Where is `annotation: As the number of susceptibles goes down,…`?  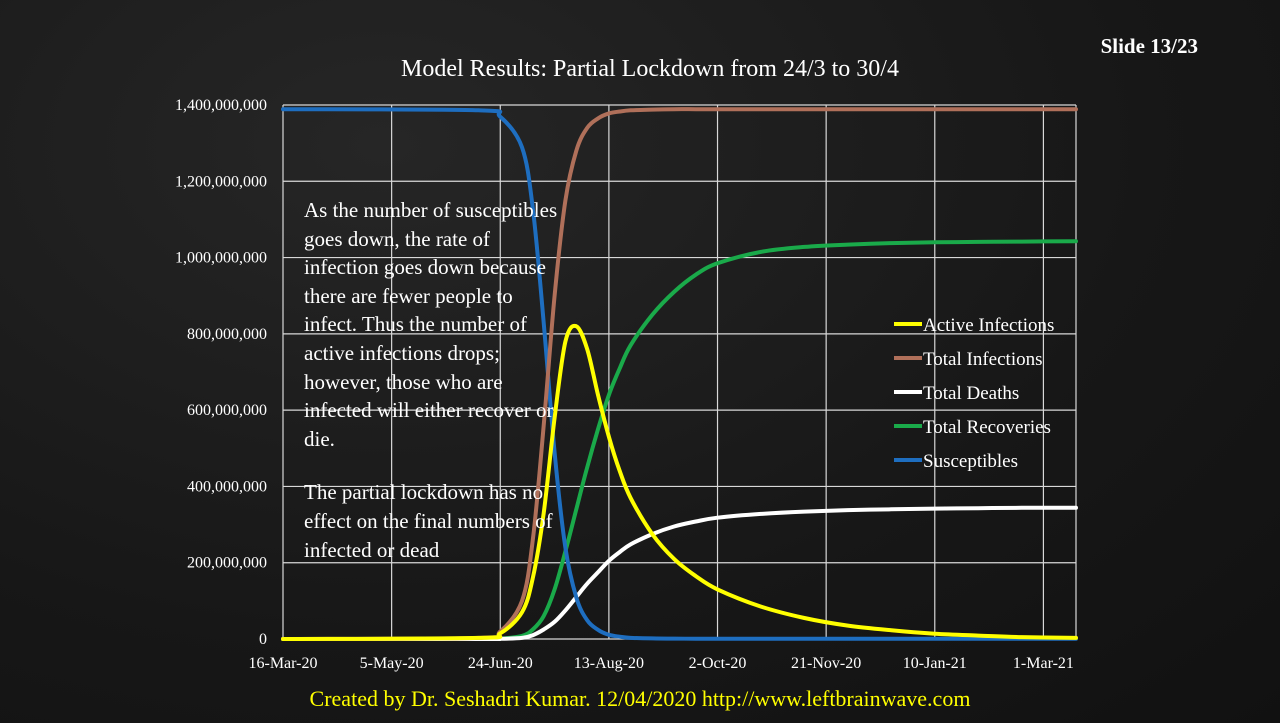 annotation: As the number of susceptibles goes down,… is located at coordinates (434, 392).